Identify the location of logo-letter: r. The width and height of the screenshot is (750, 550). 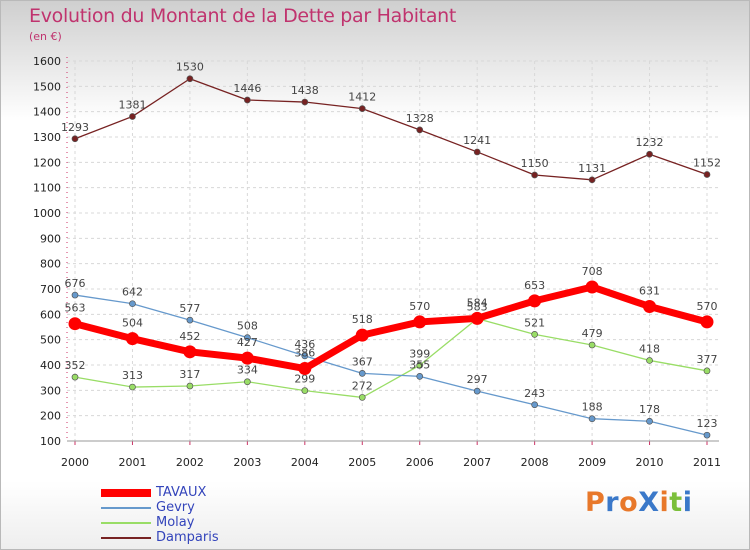
(612, 502).